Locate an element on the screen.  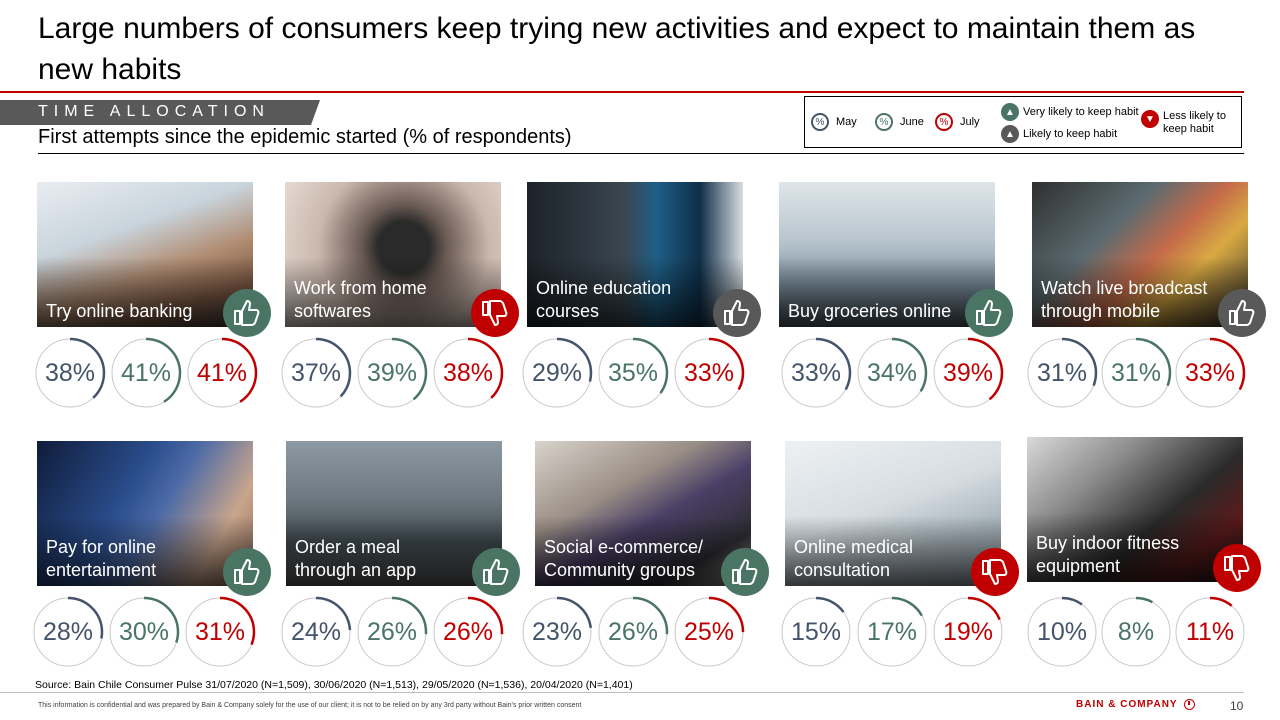
donut-value-label: 38% is located at coordinates (468, 372).